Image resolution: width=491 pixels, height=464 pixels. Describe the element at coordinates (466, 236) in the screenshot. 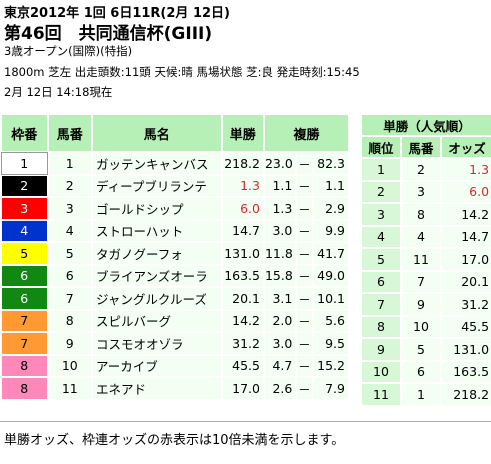

I see `rank-odds-cell: 14.7` at that location.